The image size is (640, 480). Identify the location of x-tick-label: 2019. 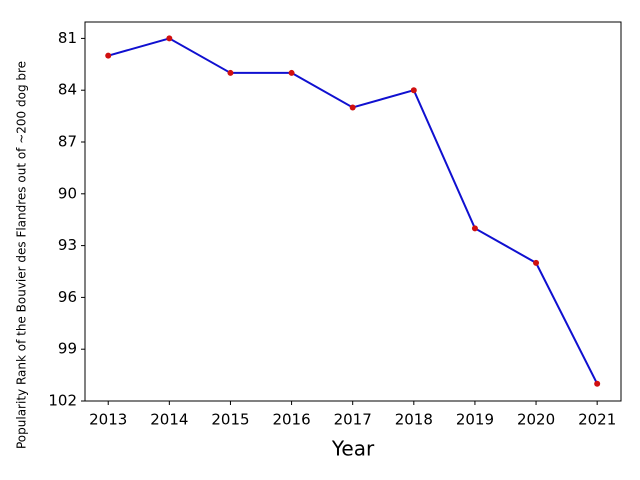
(475, 420).